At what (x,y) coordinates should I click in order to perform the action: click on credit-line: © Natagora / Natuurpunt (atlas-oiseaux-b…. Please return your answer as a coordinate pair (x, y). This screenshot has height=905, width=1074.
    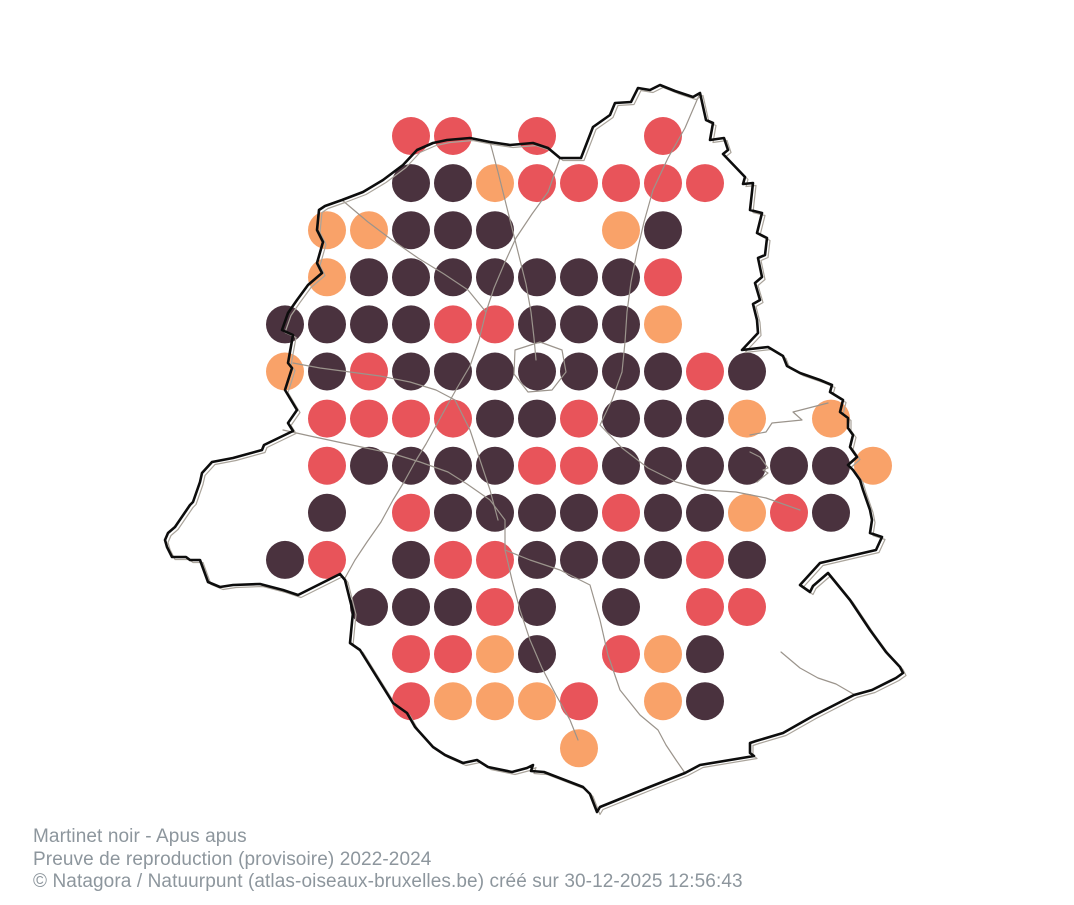
    Looking at the image, I should click on (388, 881).